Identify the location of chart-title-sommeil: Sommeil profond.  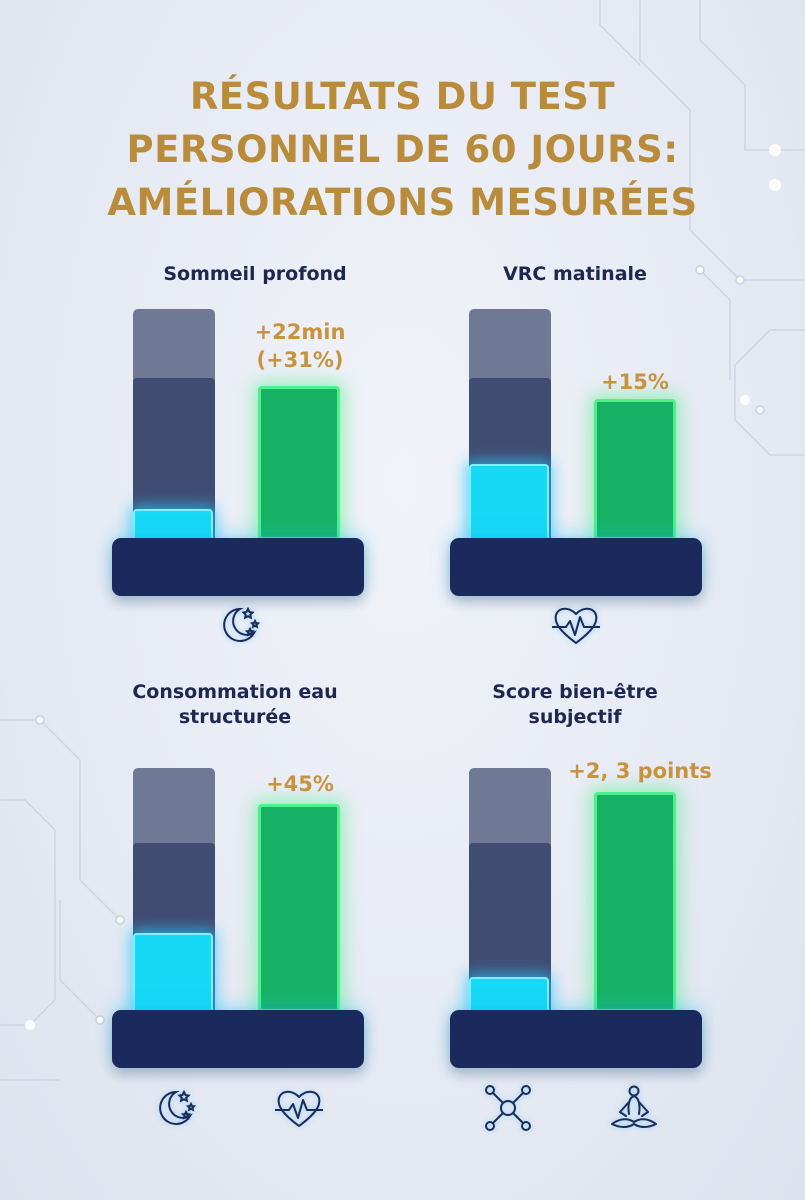
(255, 274).